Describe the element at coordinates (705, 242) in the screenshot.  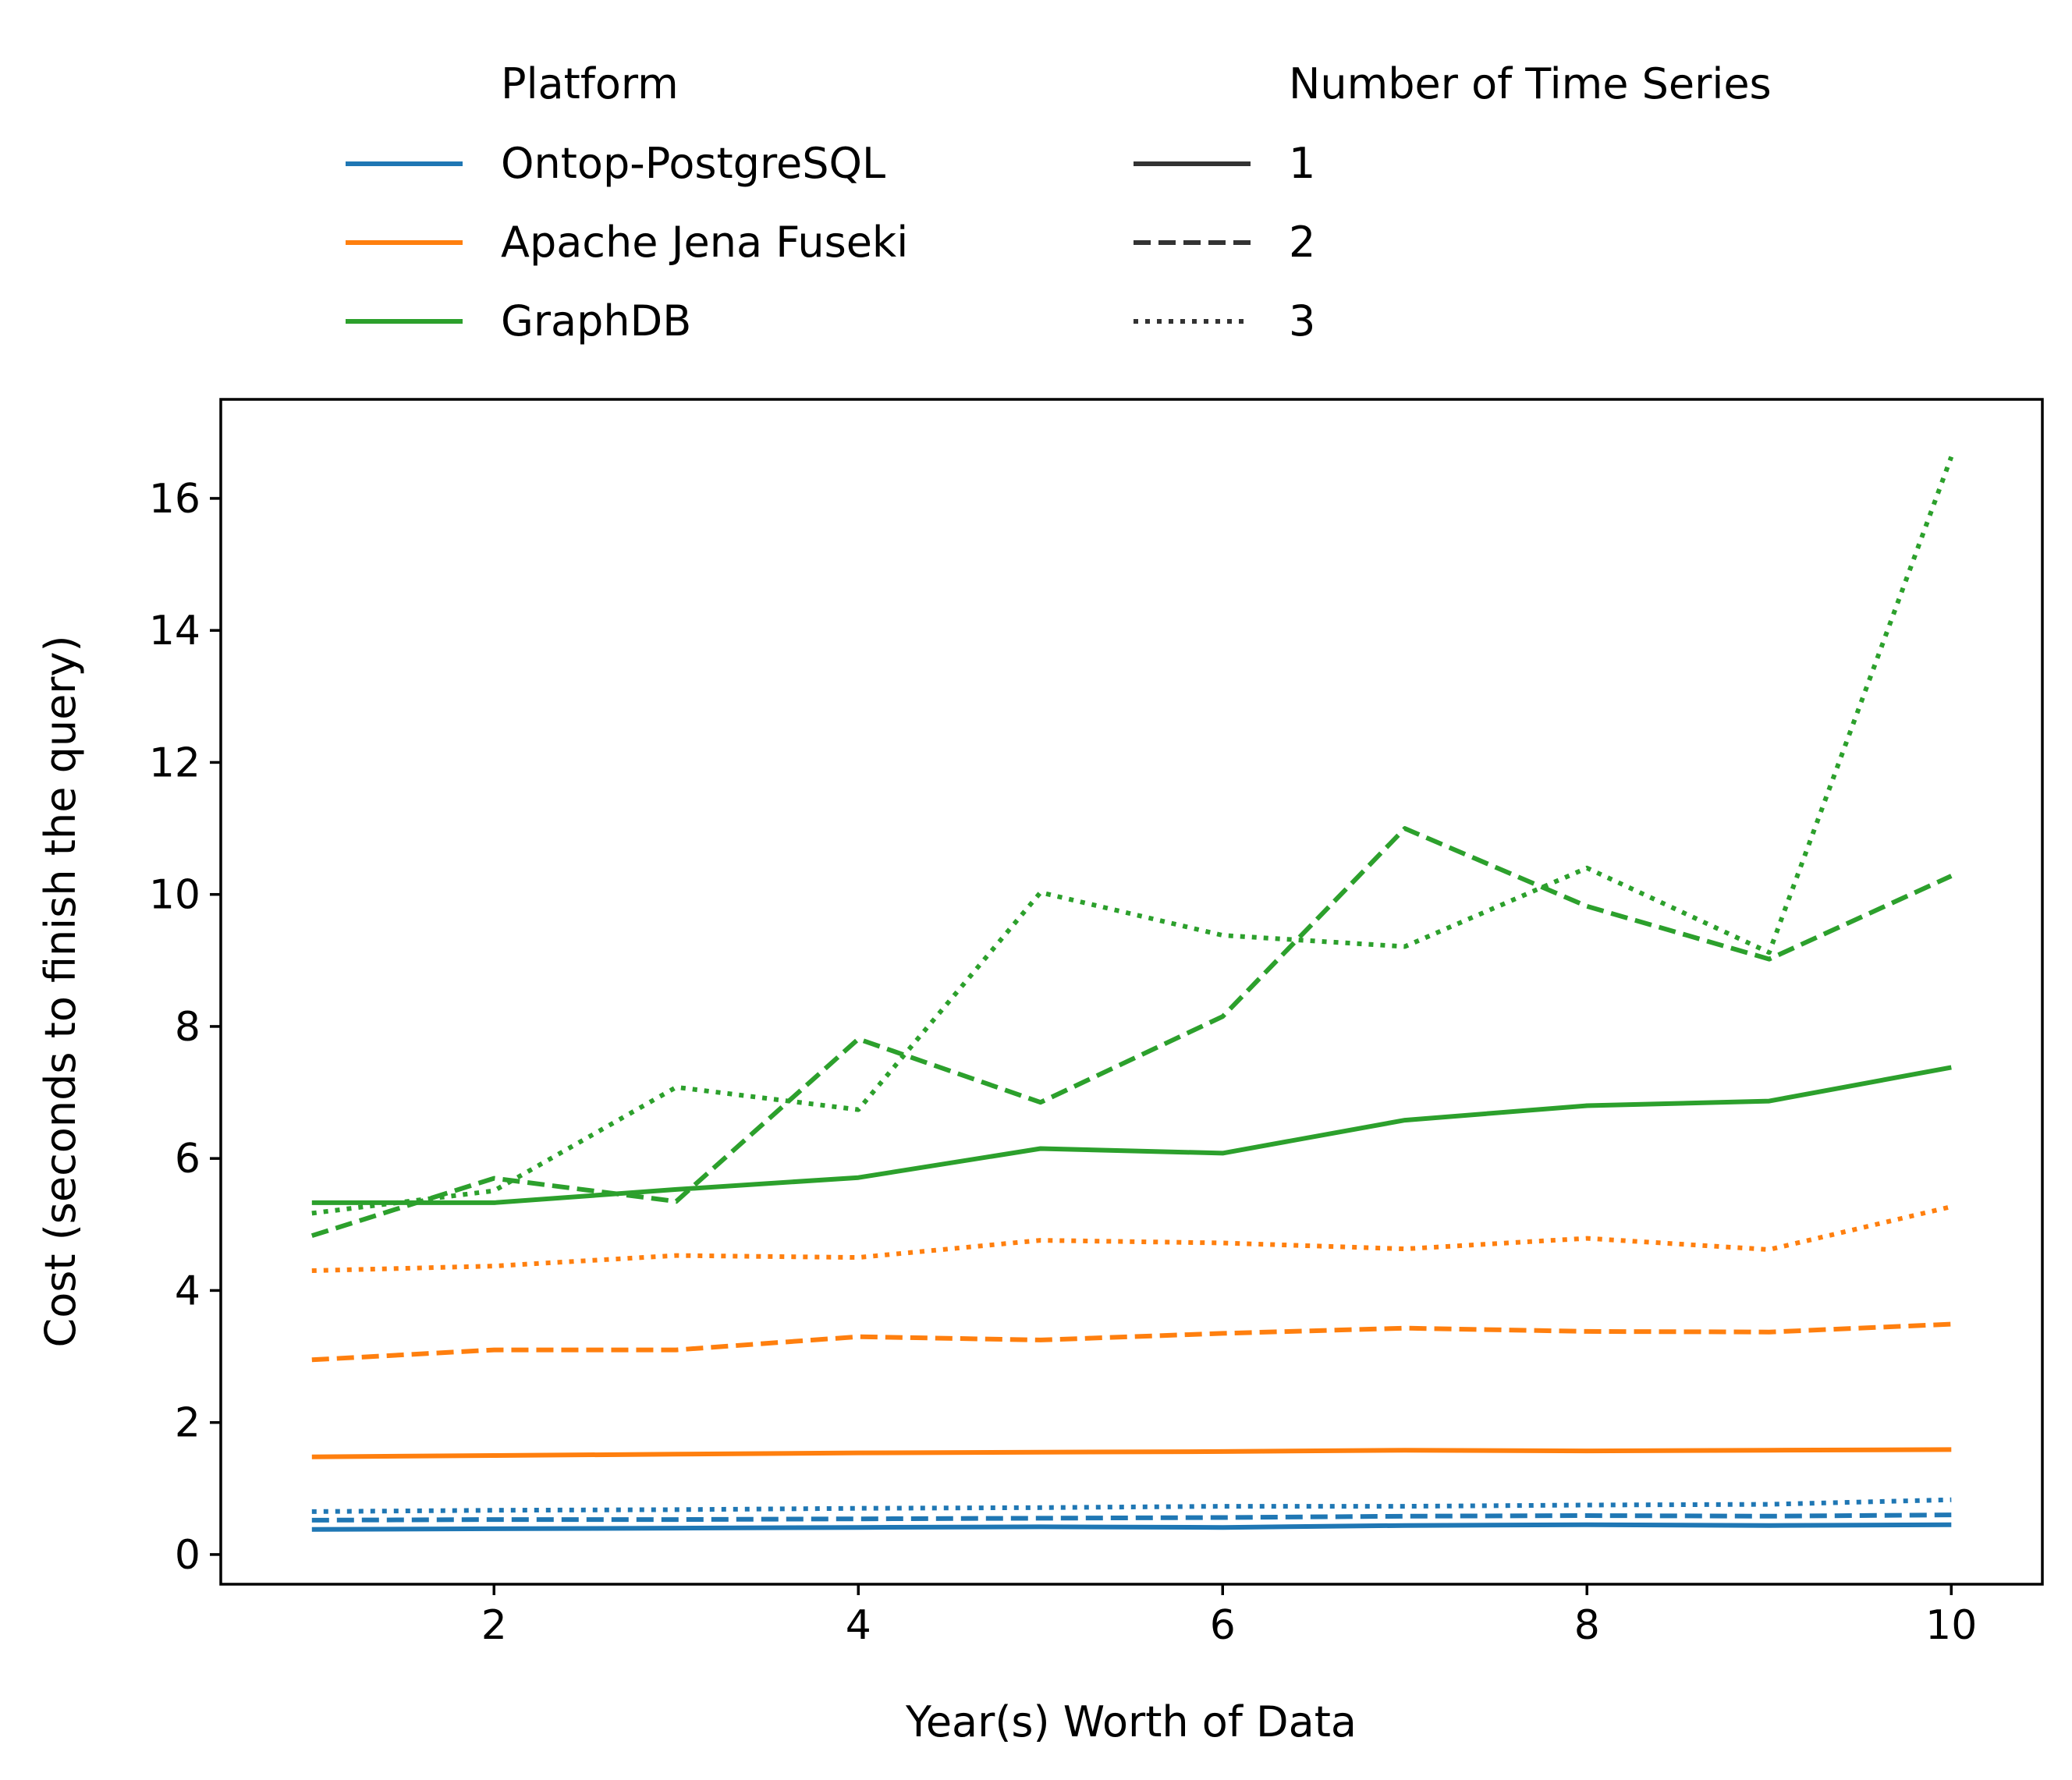
I see `legend-label-fuseki: Apache Jena Fuseki` at that location.